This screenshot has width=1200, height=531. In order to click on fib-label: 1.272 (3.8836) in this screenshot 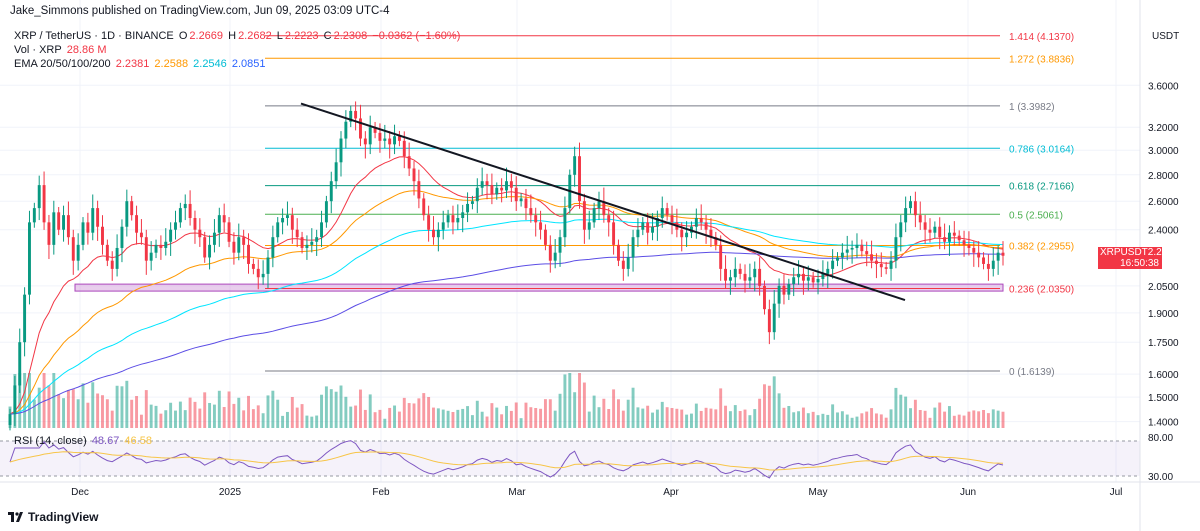, I will do `click(1041, 59)`.